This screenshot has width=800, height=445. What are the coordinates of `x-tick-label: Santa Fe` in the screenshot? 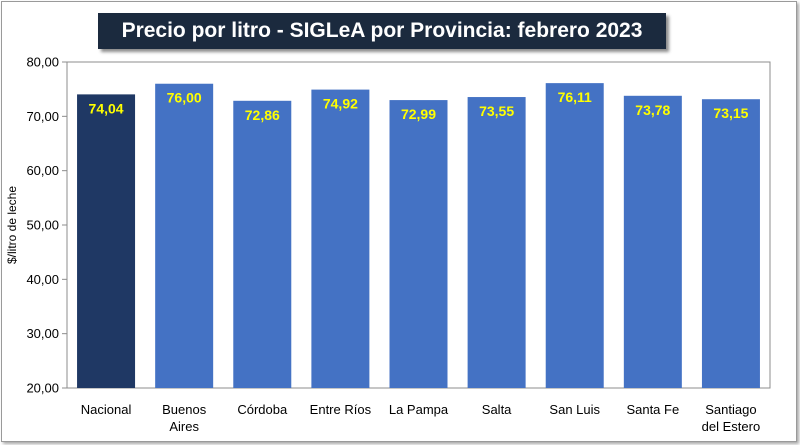 It's located at (652, 409).